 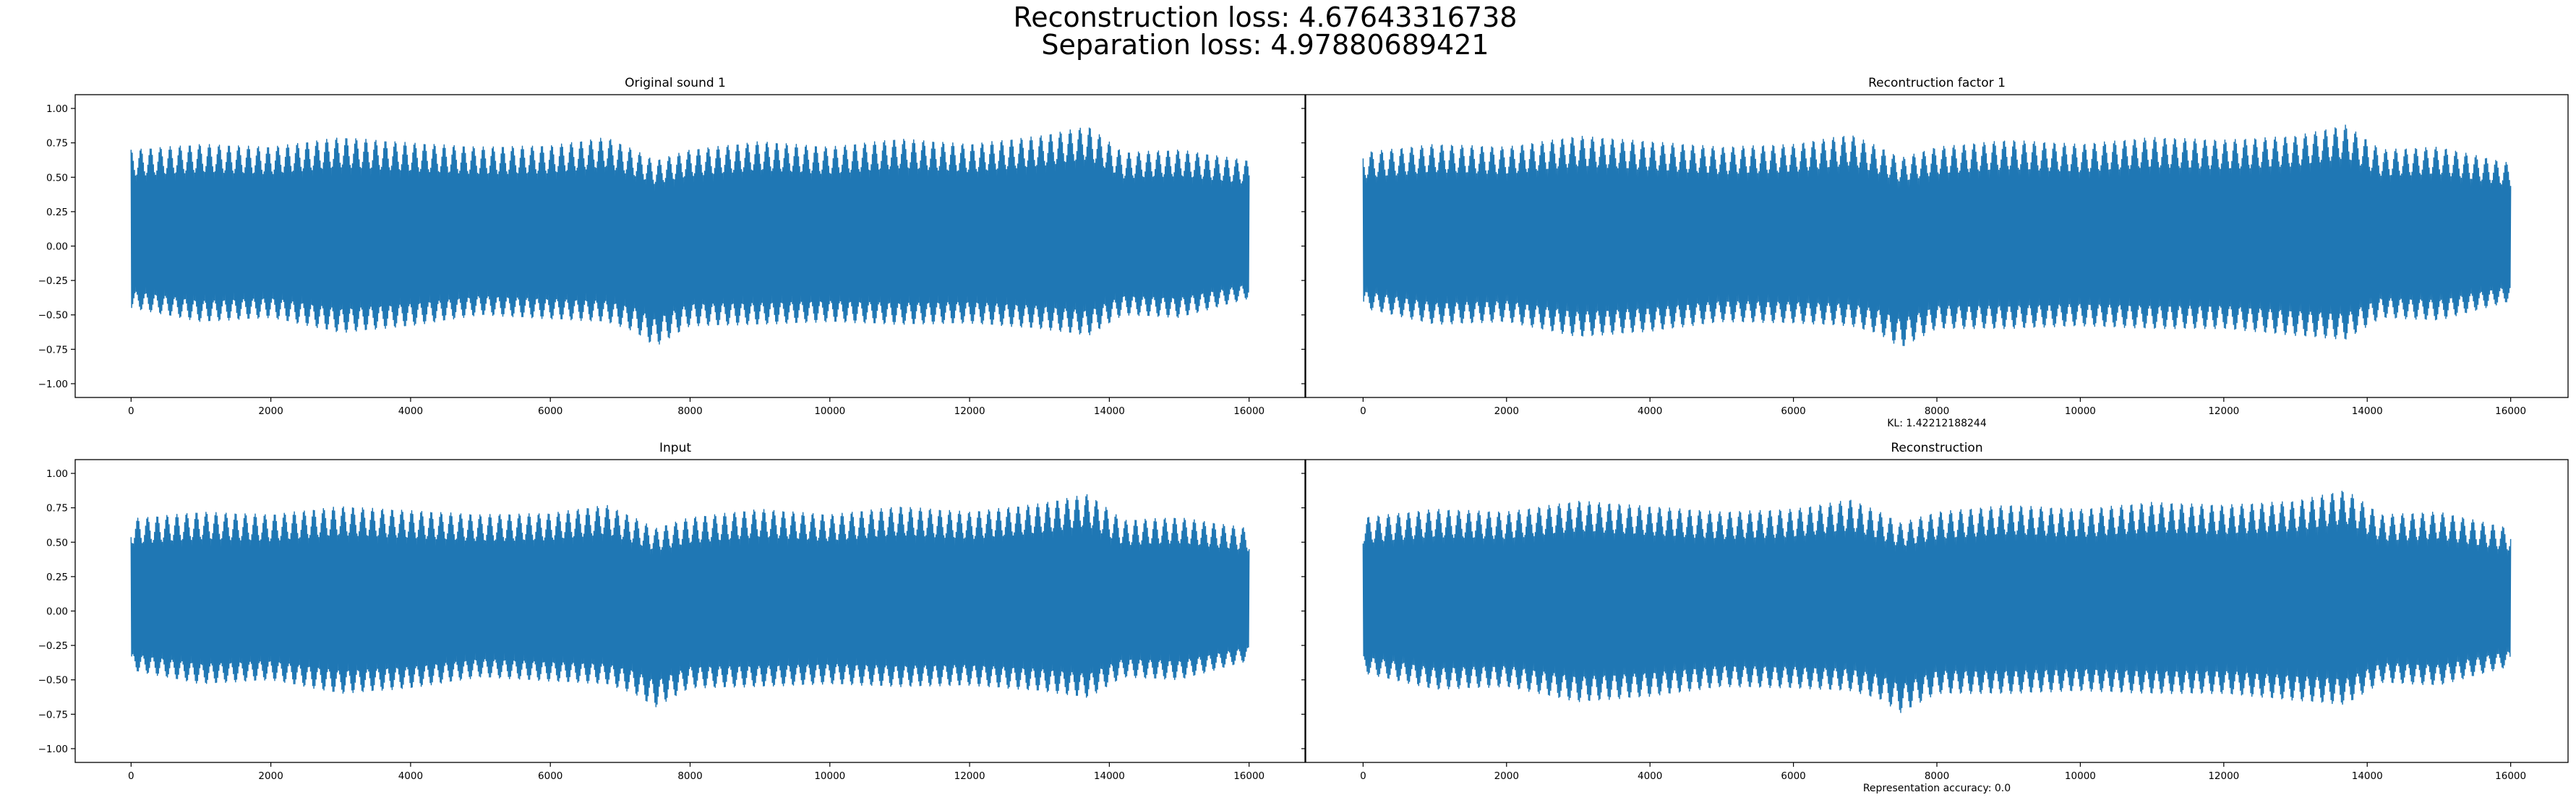 What do you see at coordinates (675, 83) in the screenshot?
I see `panel-title: Original sound 1` at bounding box center [675, 83].